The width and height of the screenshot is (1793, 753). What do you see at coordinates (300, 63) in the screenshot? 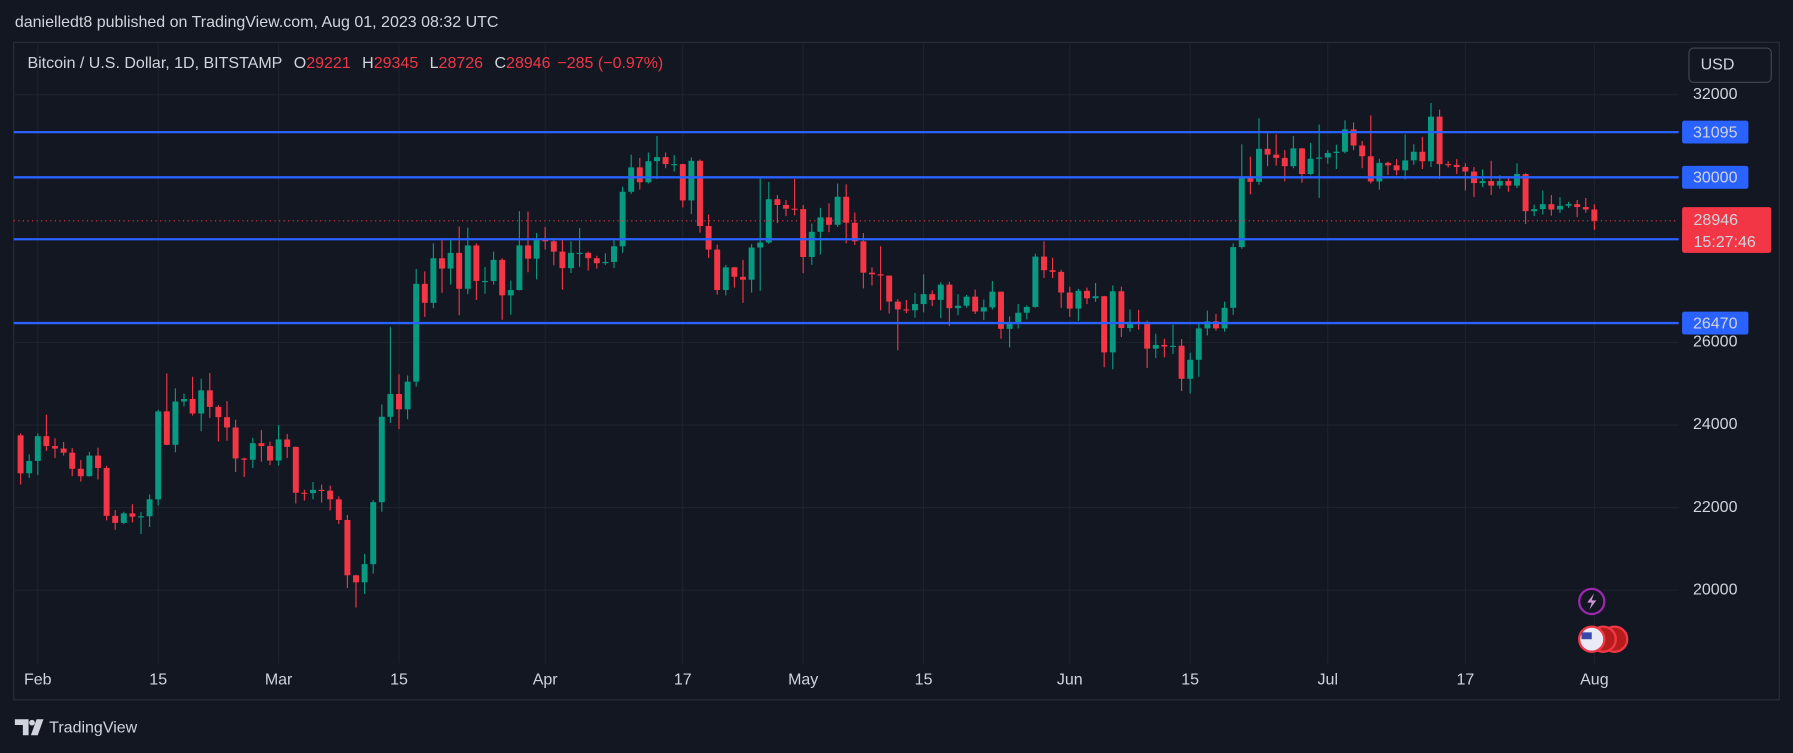
I see `ohlc-label: O` at bounding box center [300, 63].